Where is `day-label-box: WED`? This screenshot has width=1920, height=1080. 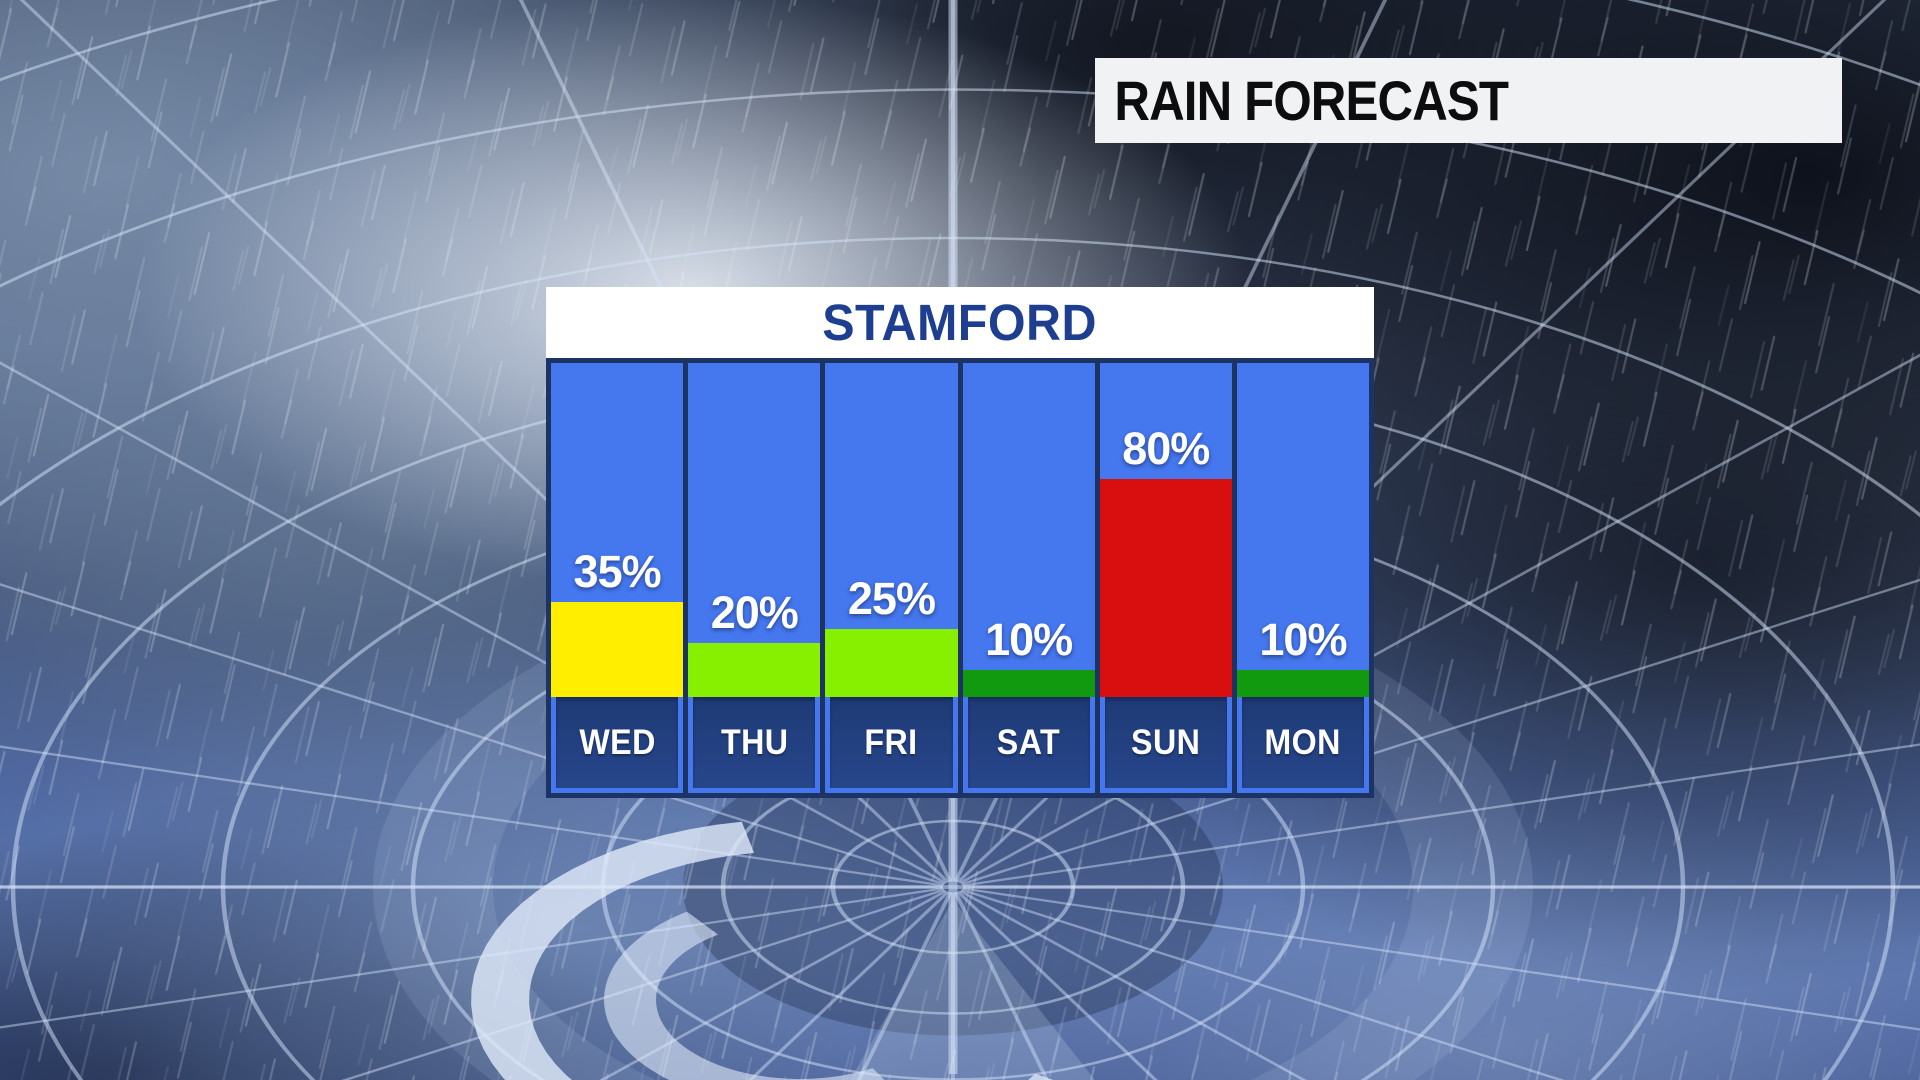 day-label-box: WED is located at coordinates (617, 742).